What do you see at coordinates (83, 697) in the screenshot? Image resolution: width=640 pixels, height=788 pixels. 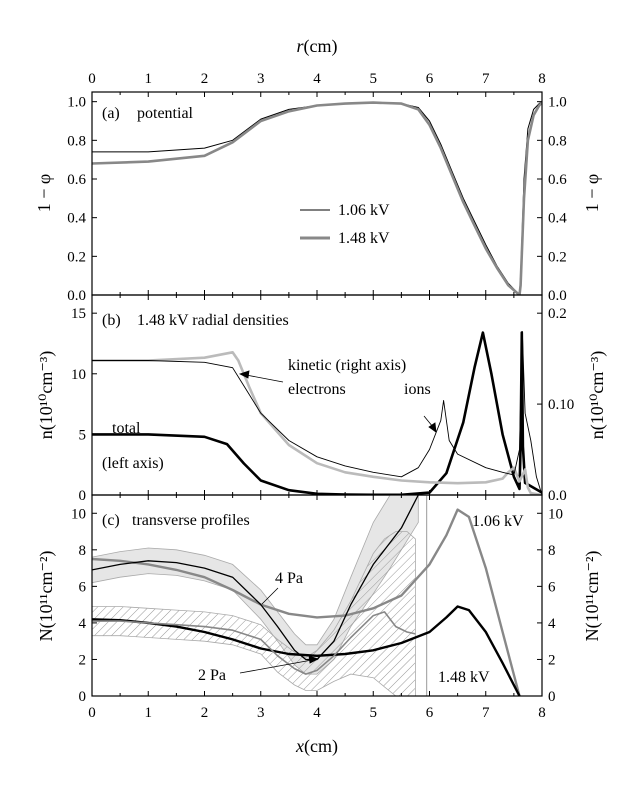 I see `panel-c-ytick-label: 0` at bounding box center [83, 697].